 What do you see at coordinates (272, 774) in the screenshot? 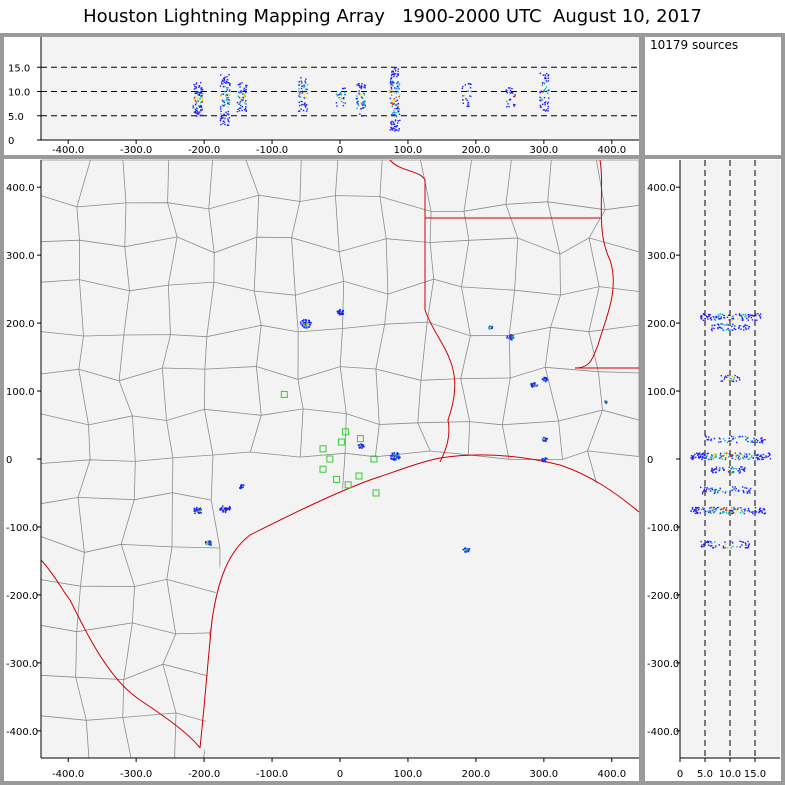
I see `plan-x-tick-label: -100.0` at bounding box center [272, 774].